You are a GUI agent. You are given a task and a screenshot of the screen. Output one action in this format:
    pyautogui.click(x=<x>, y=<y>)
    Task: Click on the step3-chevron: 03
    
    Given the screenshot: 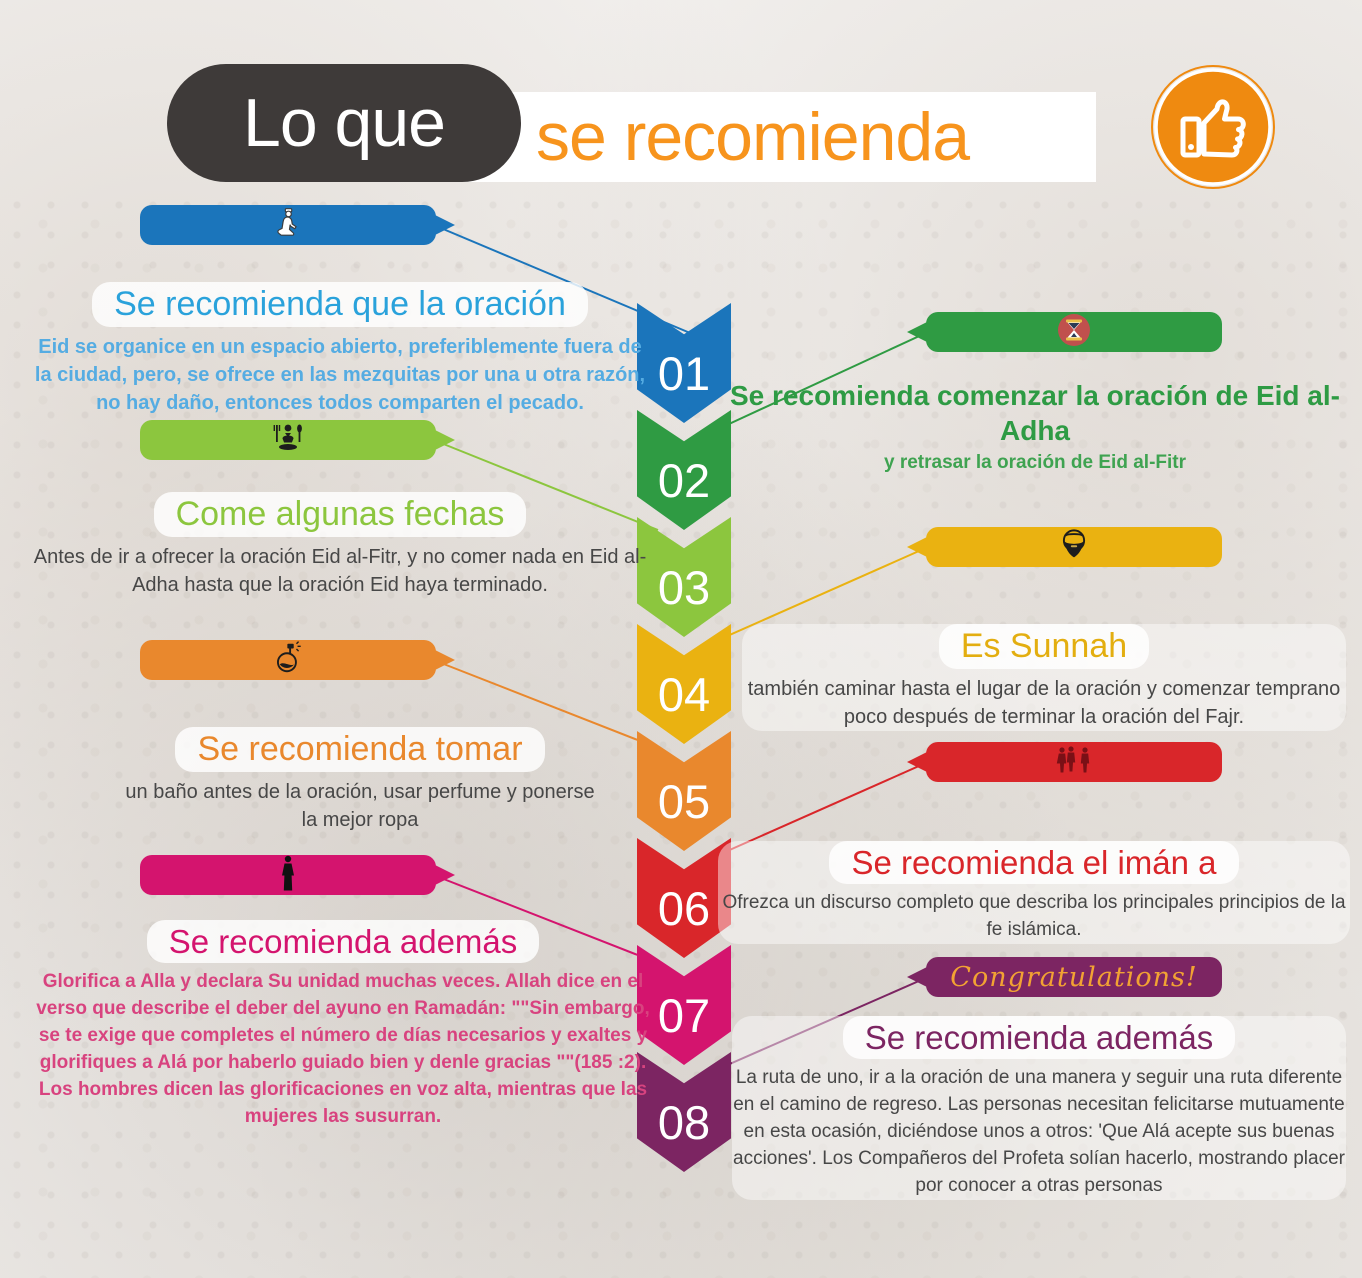 What is the action you would take?
    pyautogui.click(x=684, y=577)
    